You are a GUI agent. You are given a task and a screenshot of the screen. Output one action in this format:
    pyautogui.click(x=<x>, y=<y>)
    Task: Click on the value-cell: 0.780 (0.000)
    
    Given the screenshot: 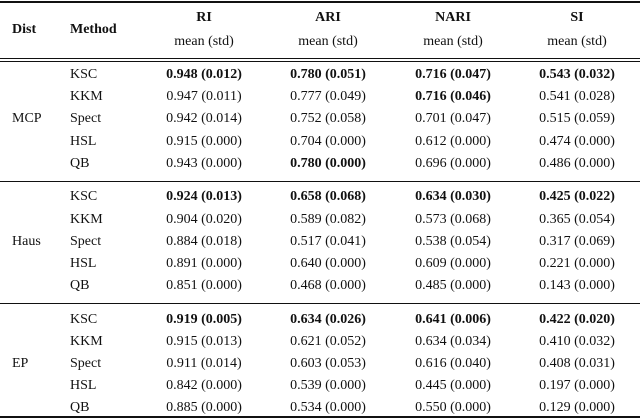 What is the action you would take?
    pyautogui.click(x=328, y=163)
    